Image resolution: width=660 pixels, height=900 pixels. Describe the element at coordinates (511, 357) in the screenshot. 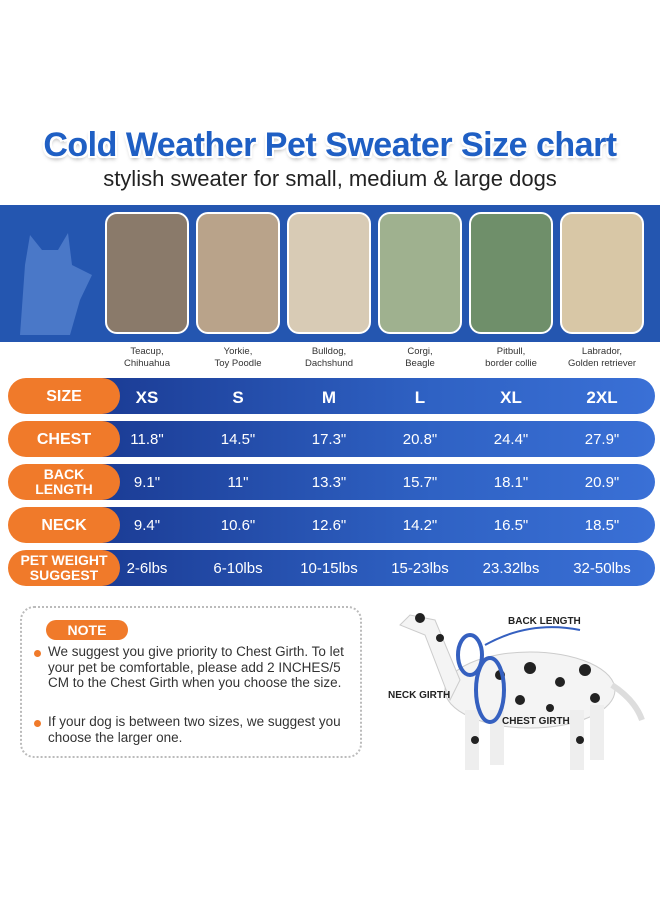

I see `breed-label: Pitbull, border collie` at that location.